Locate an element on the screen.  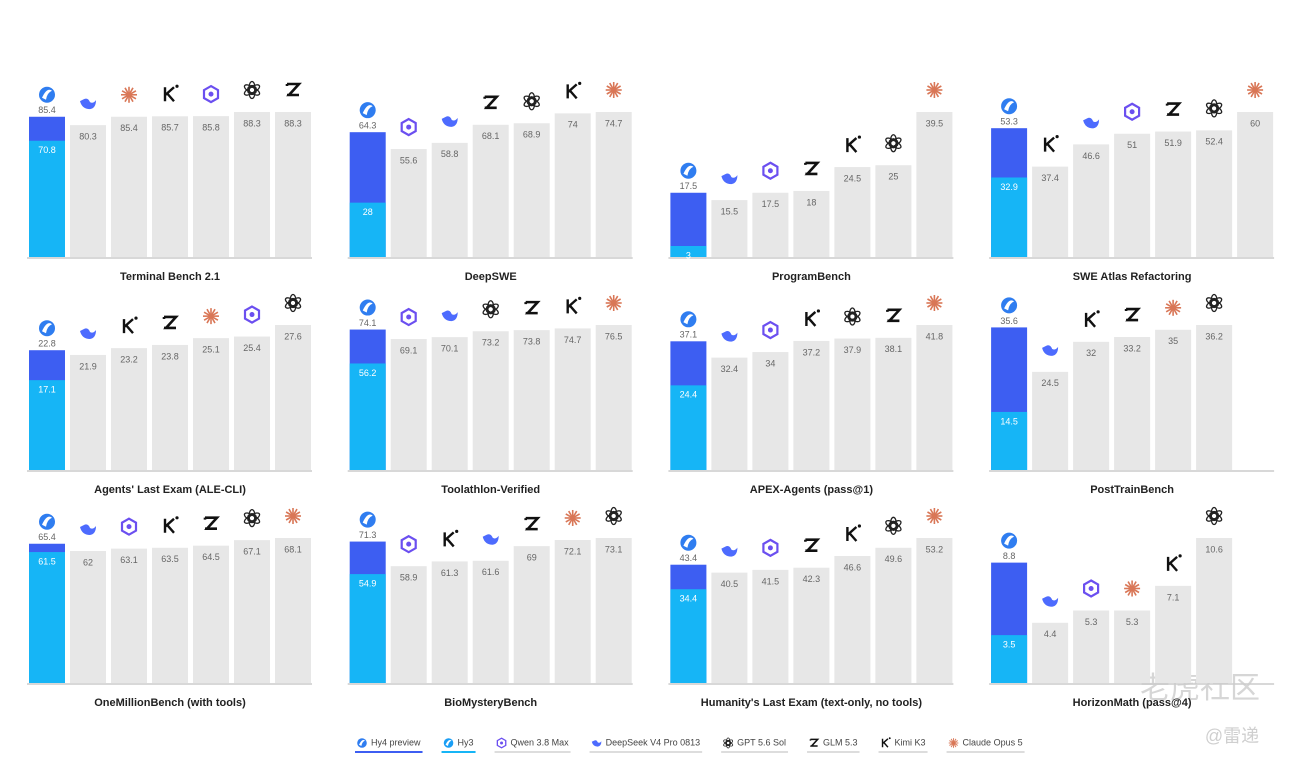
value-label: 24.5 is located at coordinates (1050, 383).